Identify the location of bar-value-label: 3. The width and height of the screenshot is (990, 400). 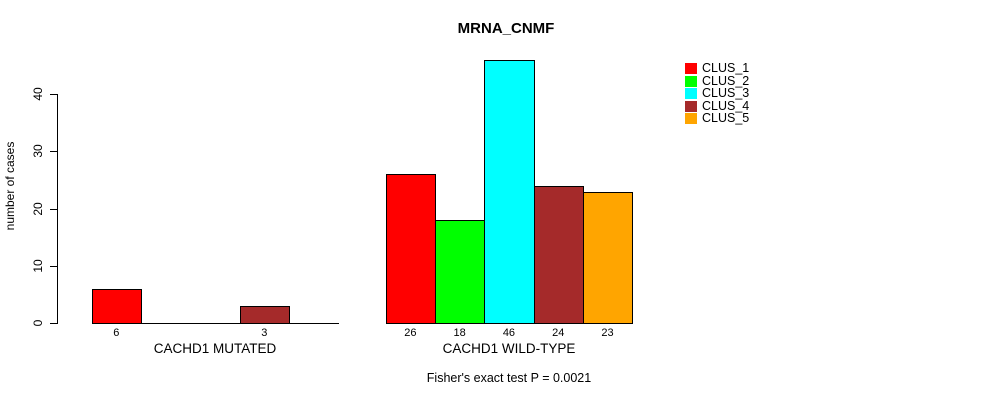
(264, 333).